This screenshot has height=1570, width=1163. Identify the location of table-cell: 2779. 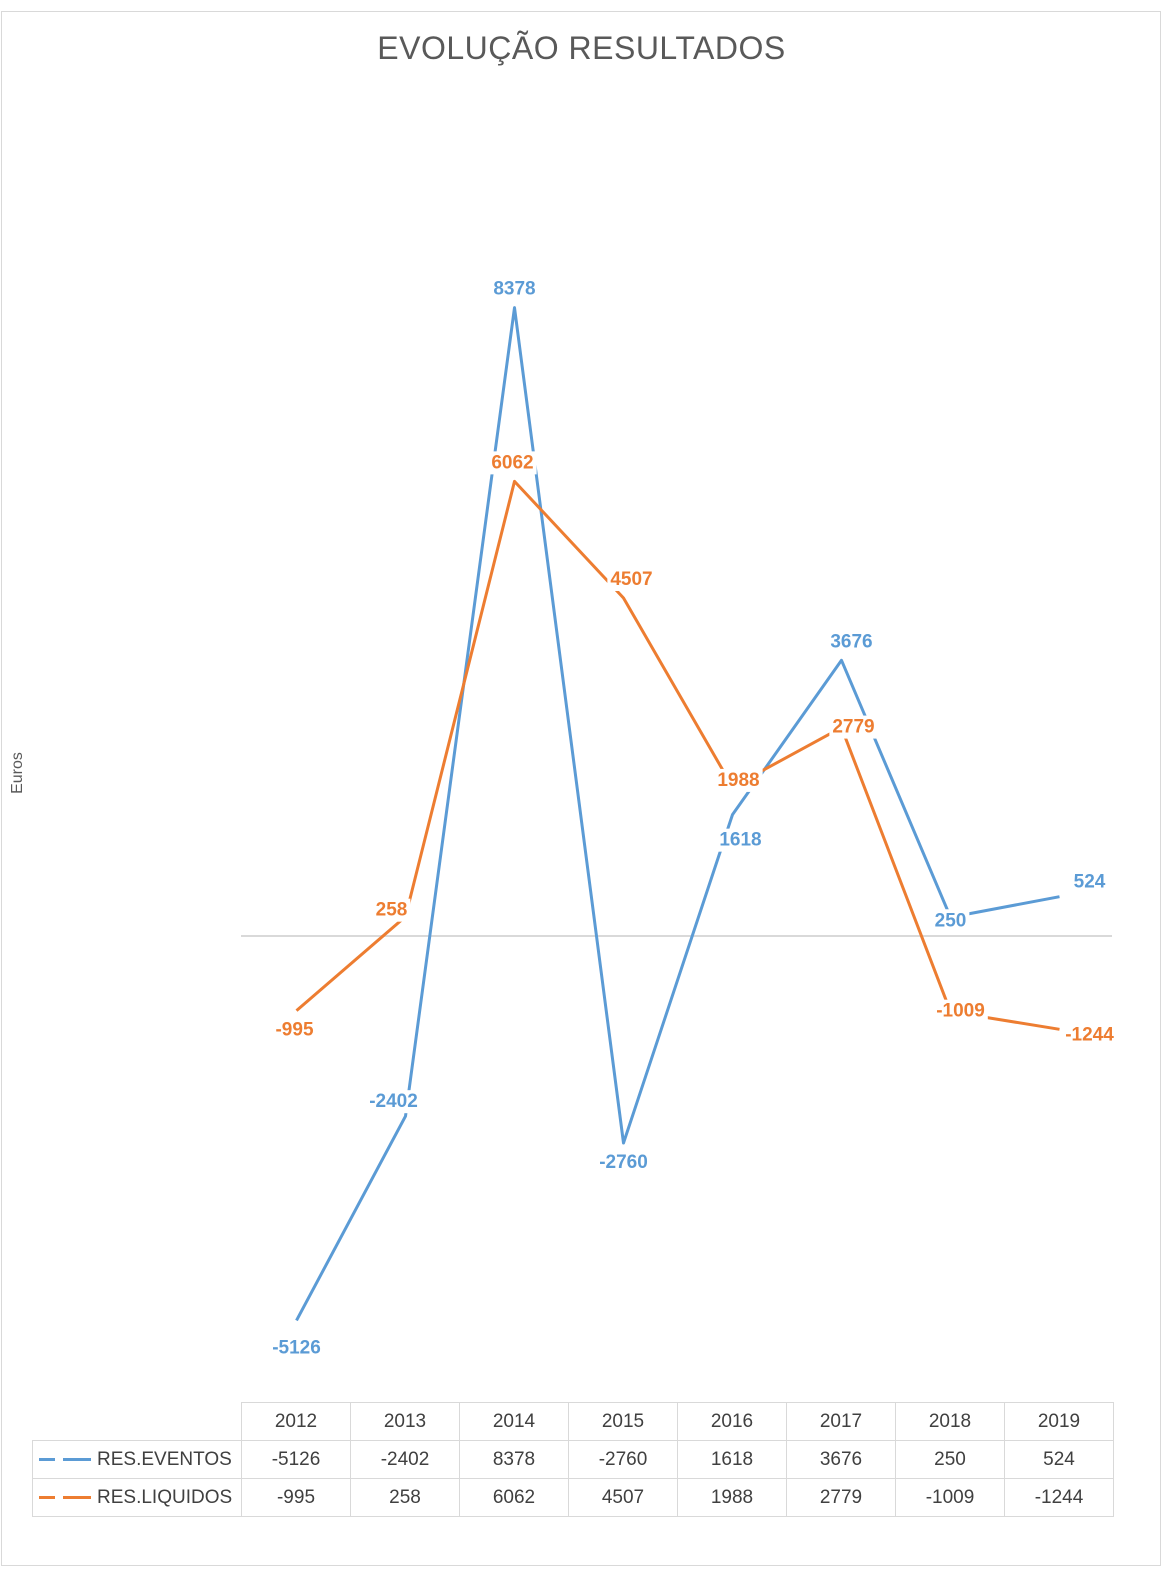
(841, 1497).